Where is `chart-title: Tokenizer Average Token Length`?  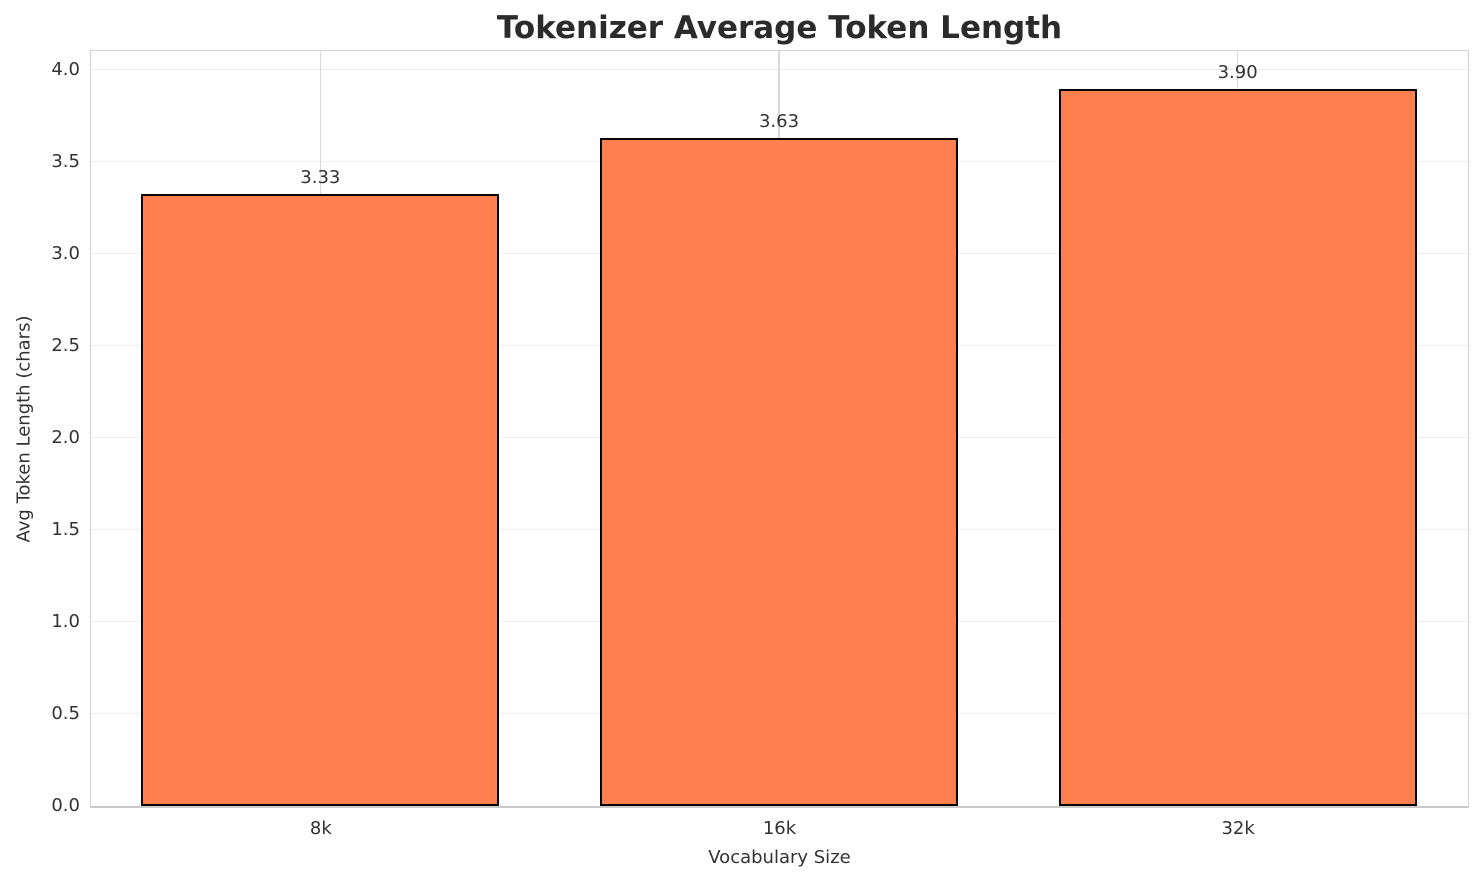 chart-title: Tokenizer Average Token Length is located at coordinates (779, 28).